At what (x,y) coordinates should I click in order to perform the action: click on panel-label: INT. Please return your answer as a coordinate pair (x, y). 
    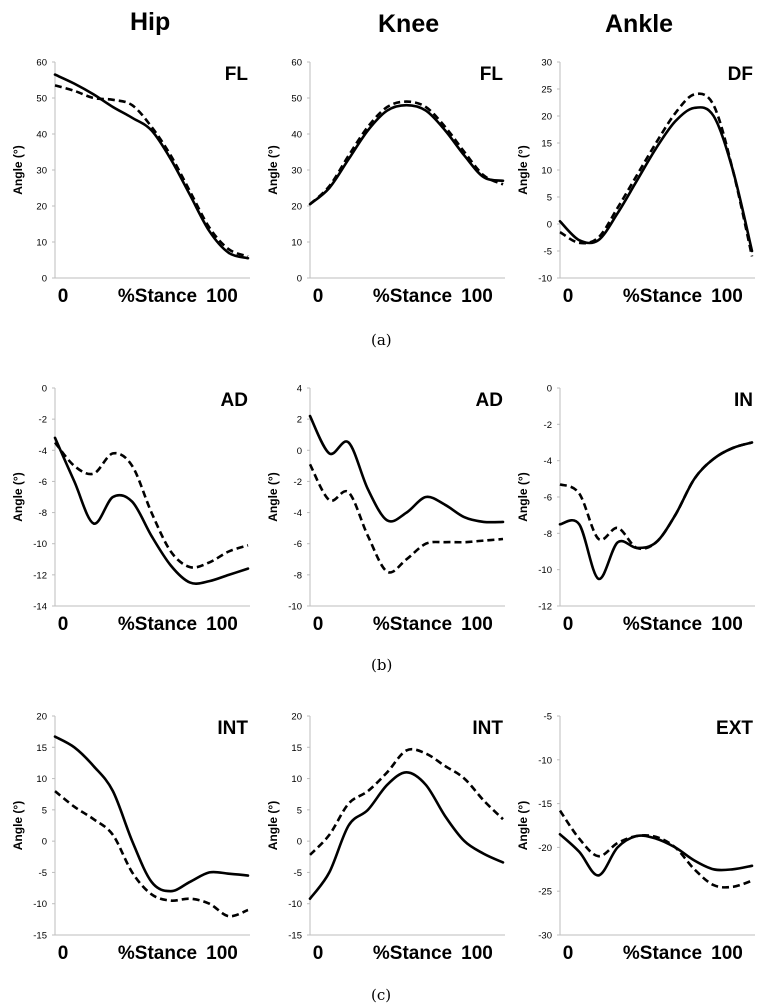
    Looking at the image, I should click on (487, 728).